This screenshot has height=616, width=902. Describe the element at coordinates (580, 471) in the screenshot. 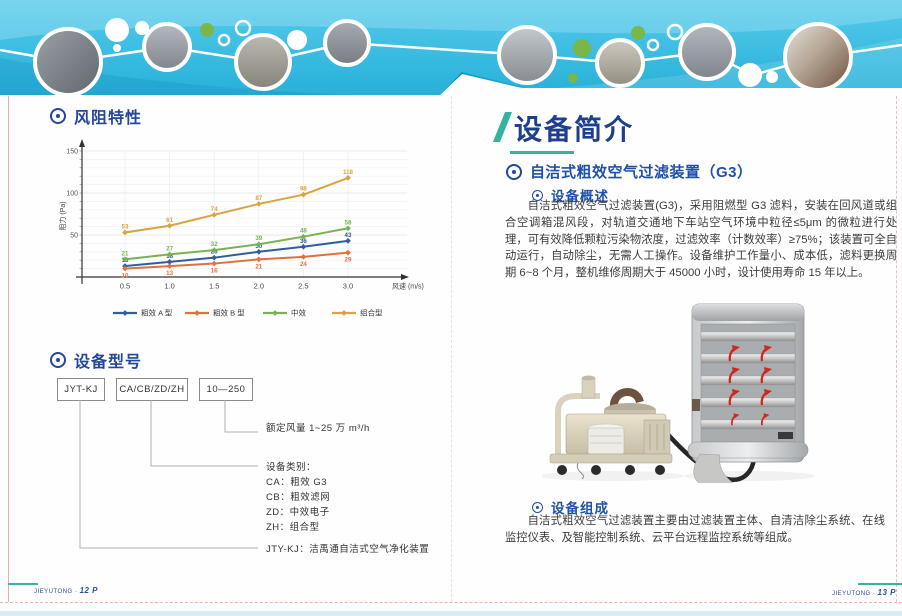

I see `machine-cable` at that location.